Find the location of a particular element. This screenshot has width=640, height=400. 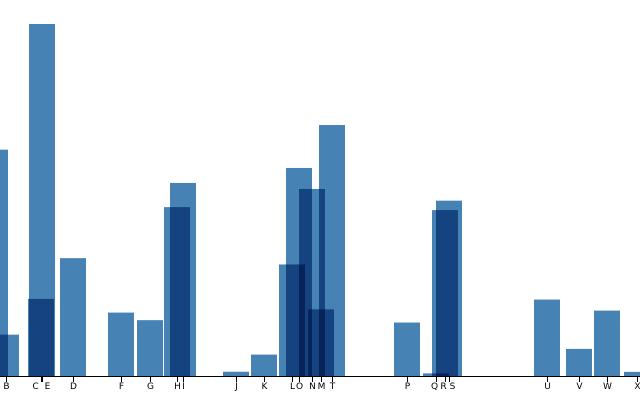

bar-I is located at coordinates (183, 279).